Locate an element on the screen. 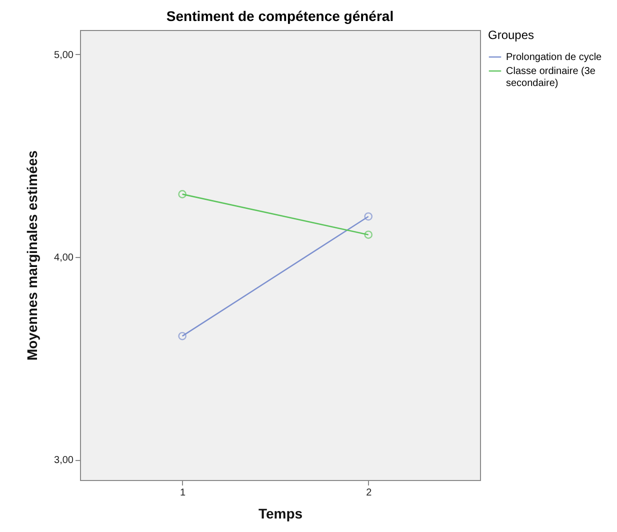 The width and height of the screenshot is (617, 532). y-tick-label: 3,00 is located at coordinates (64, 460).